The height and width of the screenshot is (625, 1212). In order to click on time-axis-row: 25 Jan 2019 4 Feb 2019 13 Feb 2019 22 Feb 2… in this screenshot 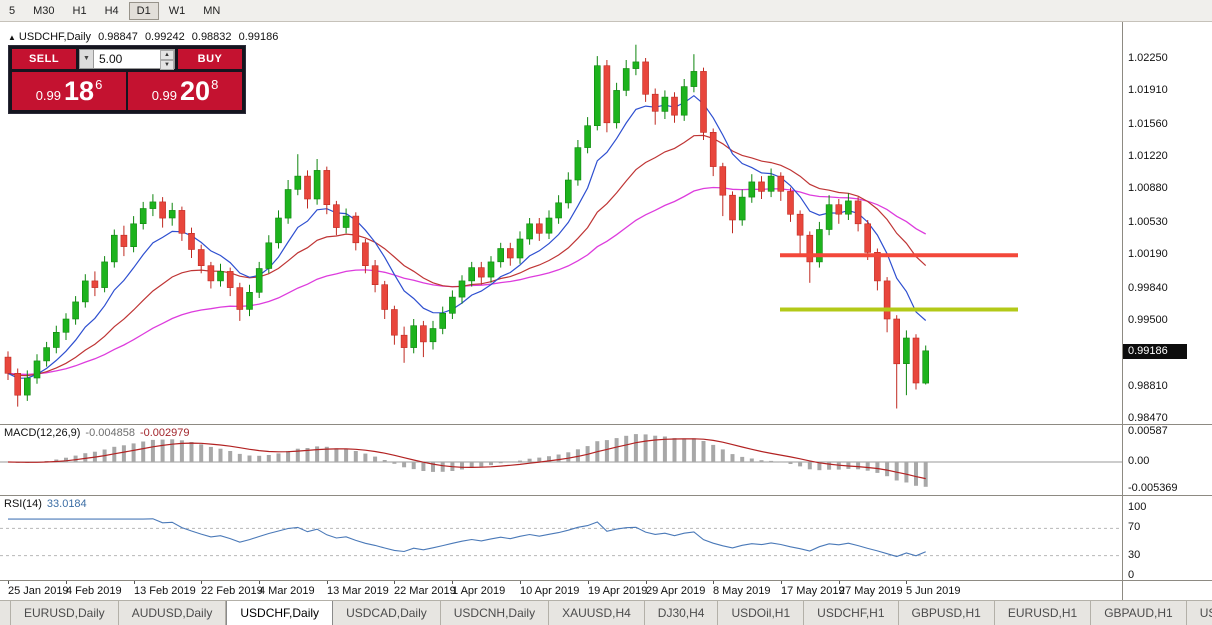, I will do `click(606, 590)`.